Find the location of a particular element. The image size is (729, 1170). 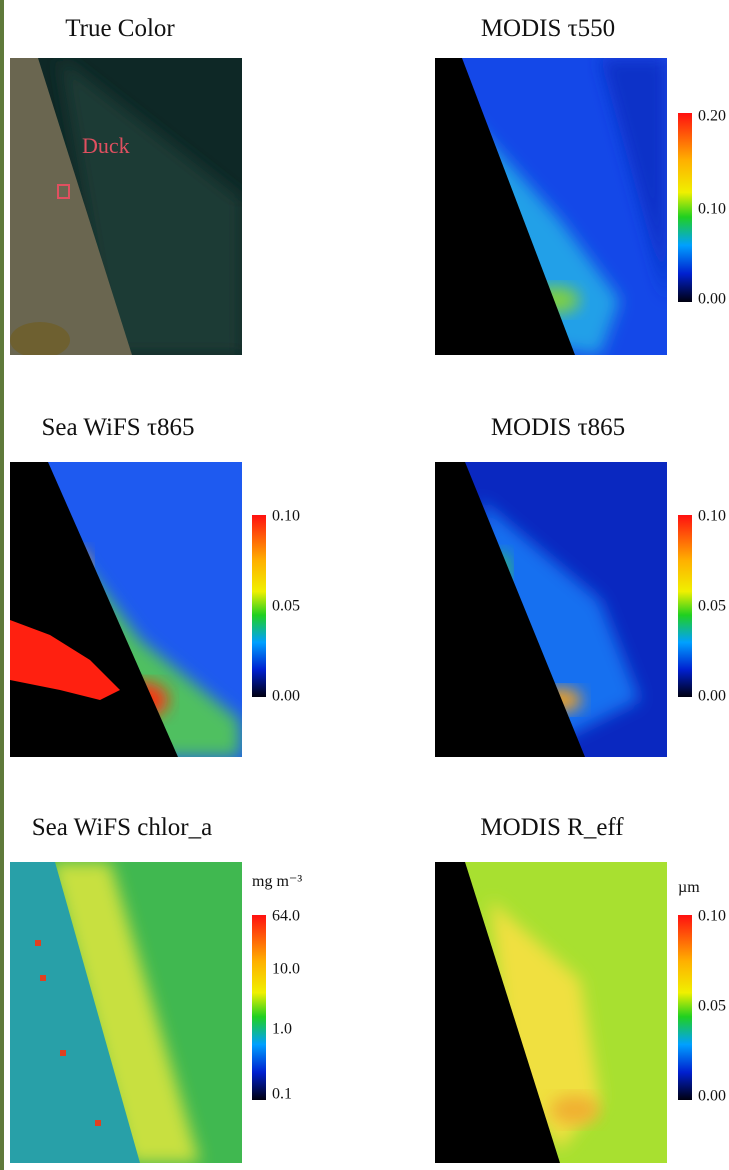

colorbar-tick: 10.0 is located at coordinates (286, 969).